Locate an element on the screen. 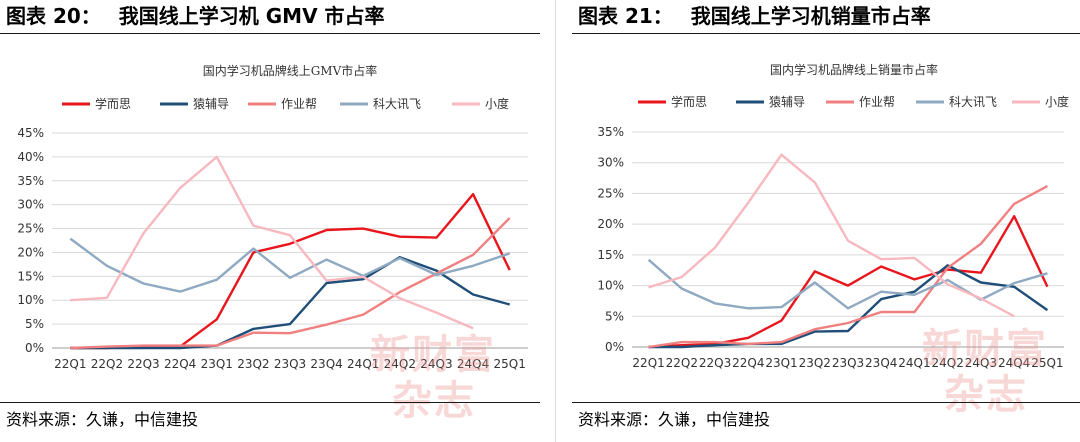 Image resolution: width=1080 pixels, height=442 pixels. chart-title: 国内学习机品牌线上GMV市占率 is located at coordinates (290, 70).